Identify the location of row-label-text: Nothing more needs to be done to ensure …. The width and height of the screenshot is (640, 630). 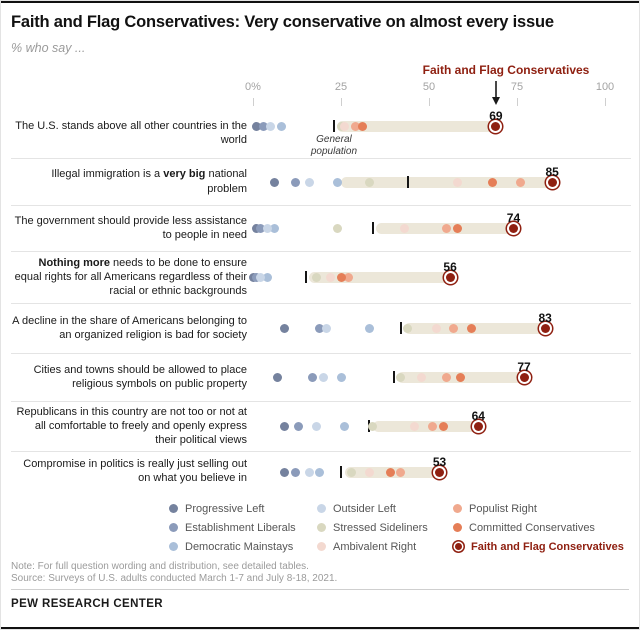
(130, 277).